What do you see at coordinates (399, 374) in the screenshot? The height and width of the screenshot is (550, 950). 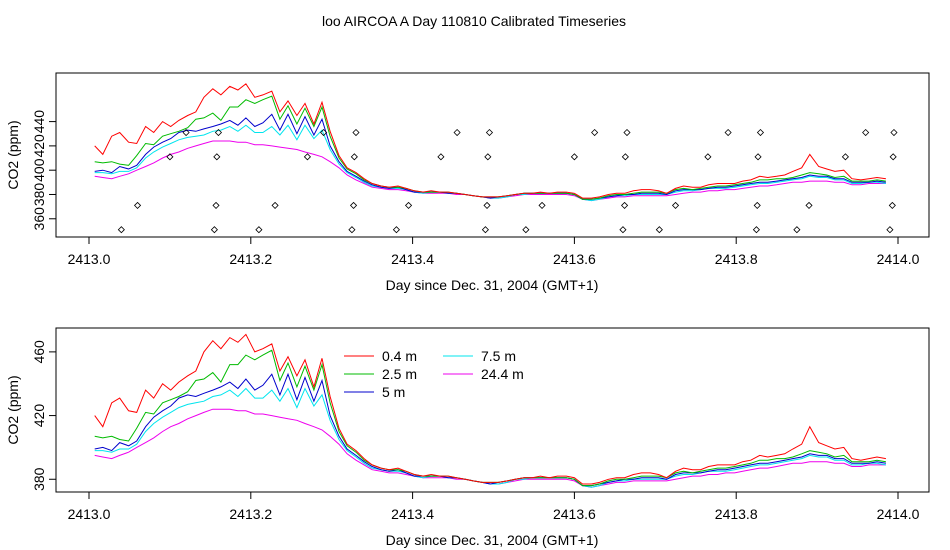 I see `legend-label: 2.5 m` at bounding box center [399, 374].